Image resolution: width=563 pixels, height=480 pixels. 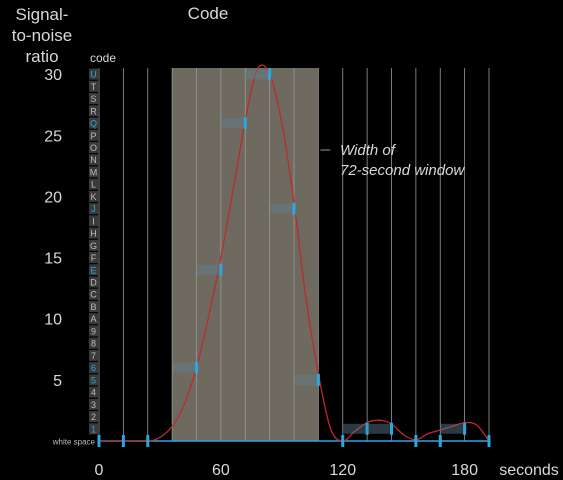 I want to click on y-axis-label-line-2: to-noise, so click(x=42, y=35).